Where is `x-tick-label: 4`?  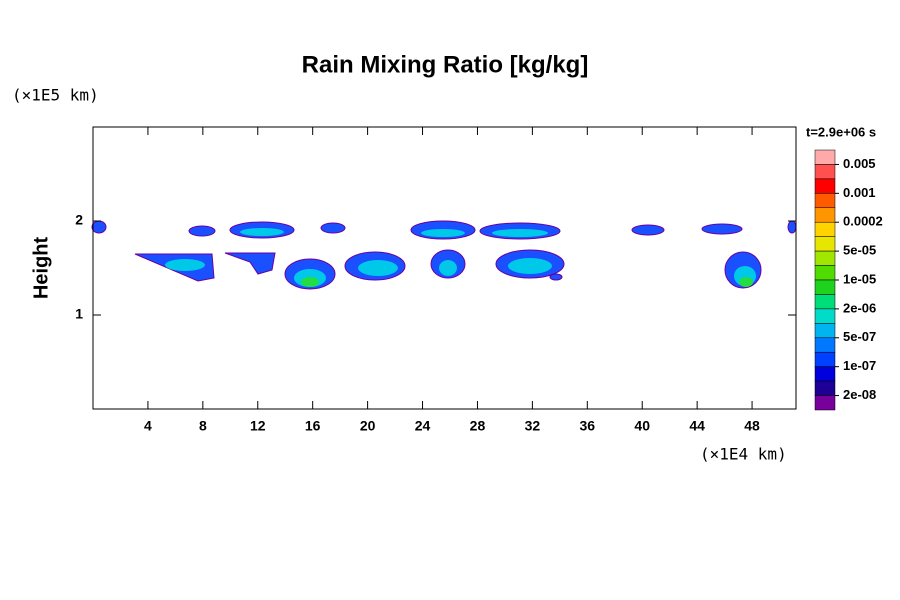
x-tick-label: 4 is located at coordinates (148, 426).